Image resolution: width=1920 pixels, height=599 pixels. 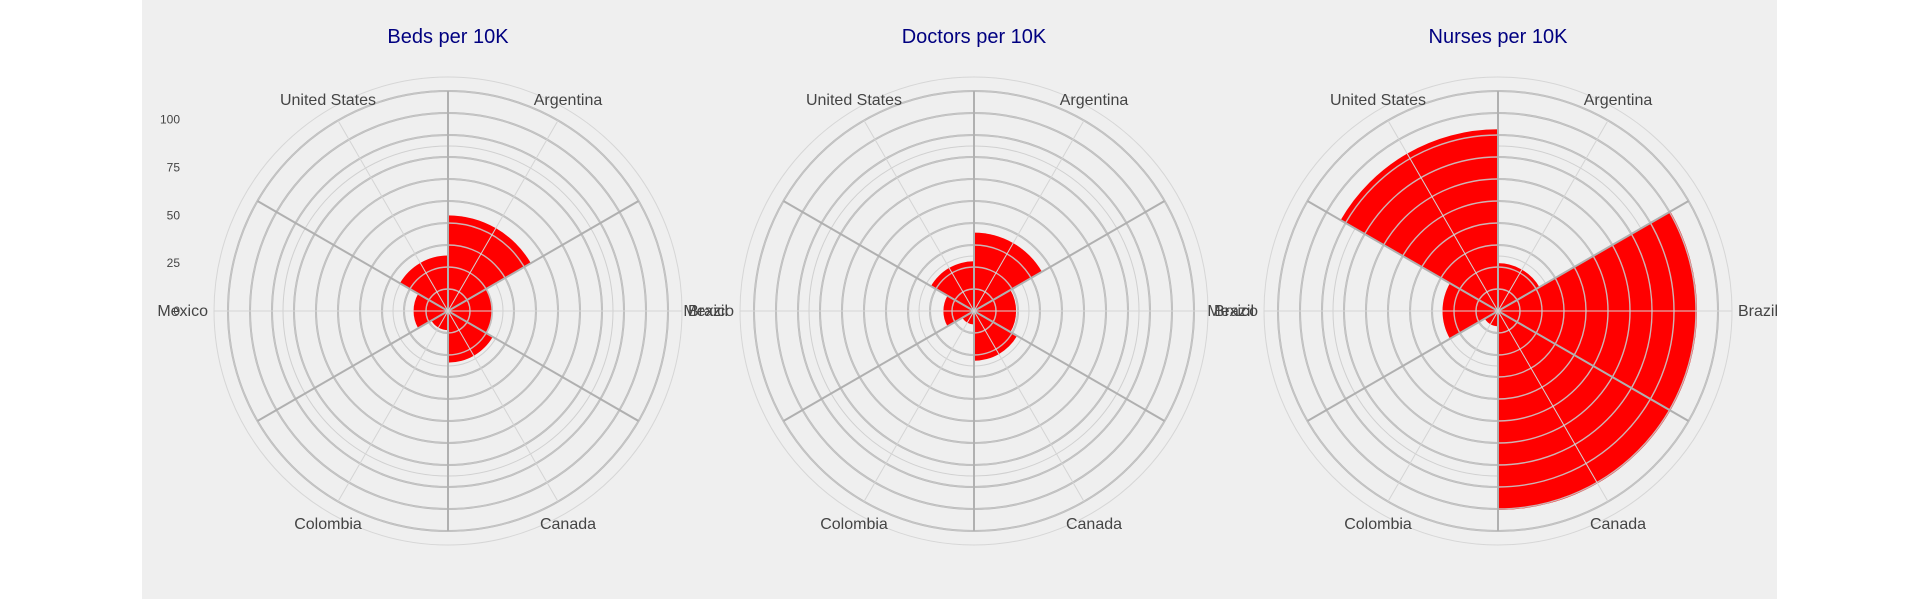 What do you see at coordinates (1499, 37) in the screenshot?
I see `chart-title: Nurses per 10K` at bounding box center [1499, 37].